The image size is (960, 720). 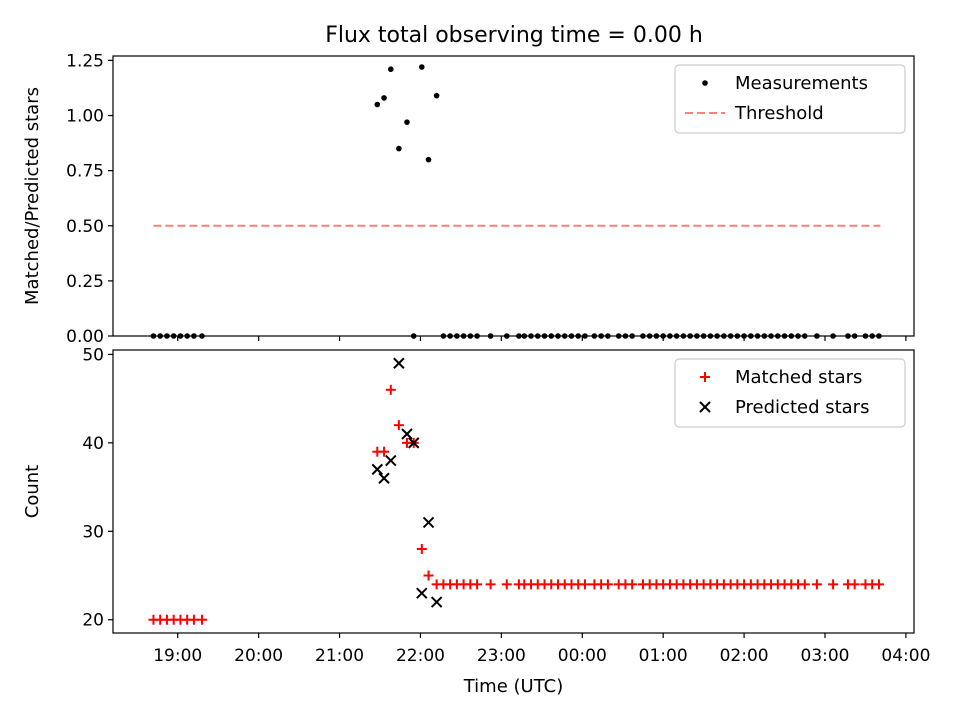 I want to click on y-tick-label: 0.75, so click(x=85, y=172).